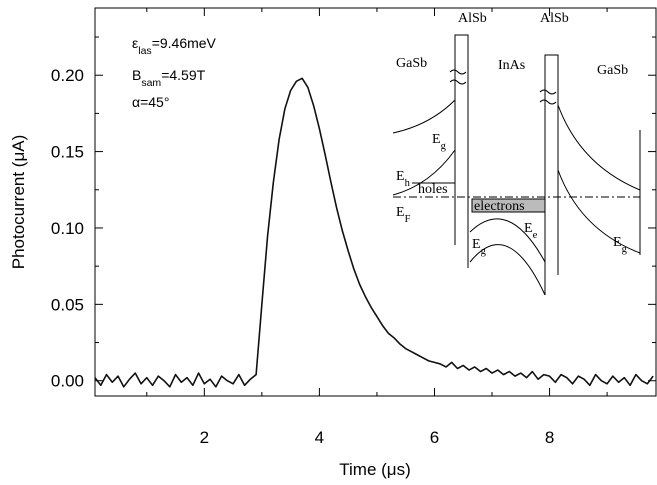  I want to click on y-tick-label: 0.10, so click(67, 228).